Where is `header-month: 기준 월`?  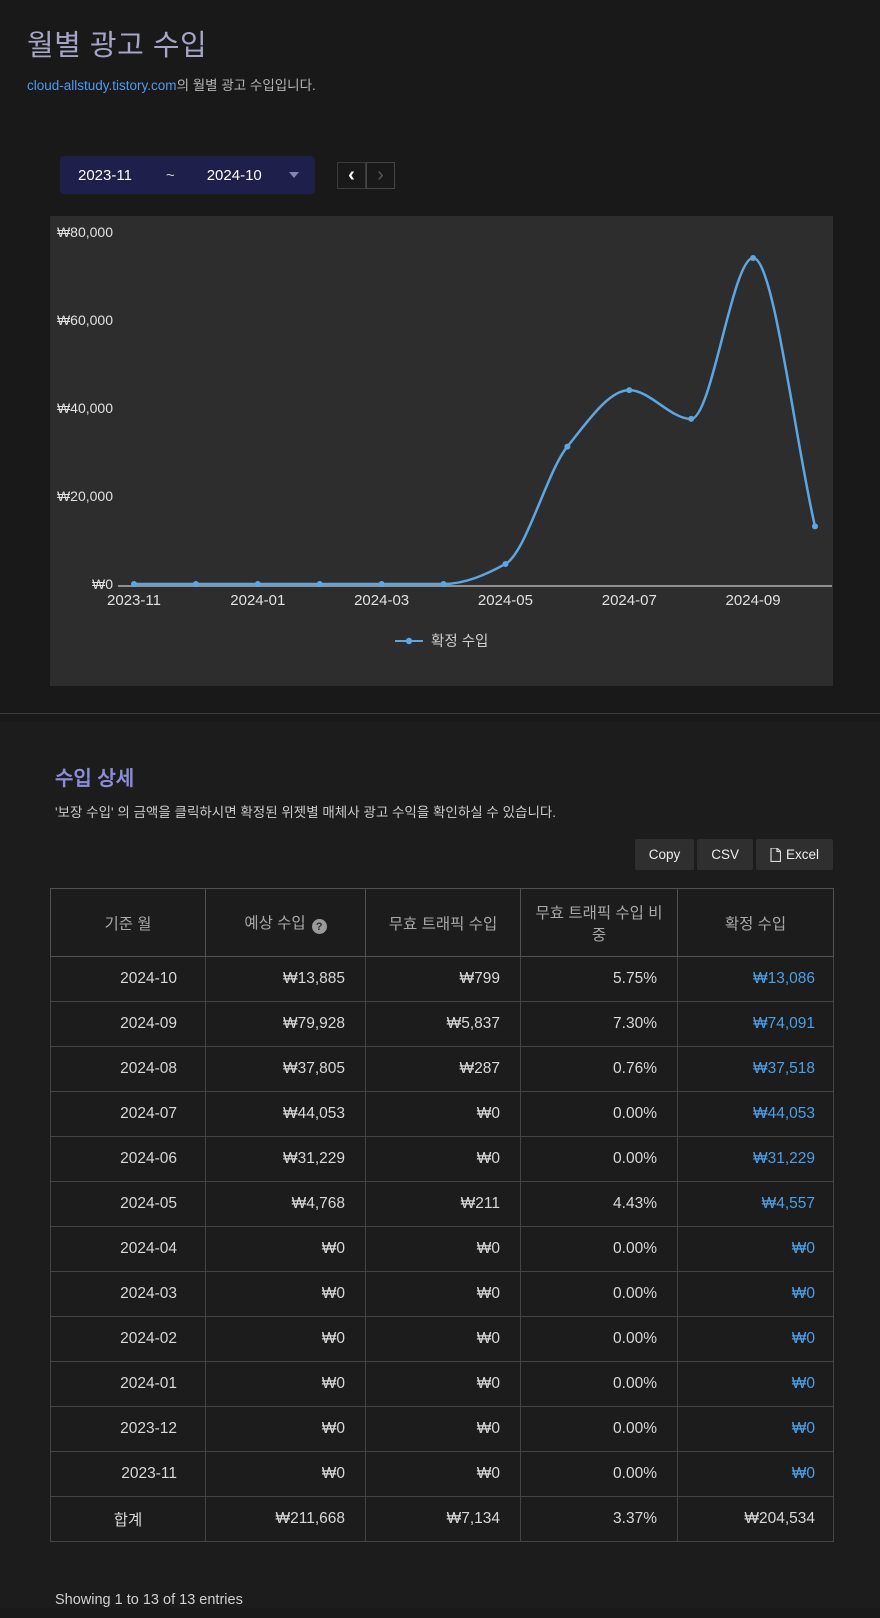 header-month: 기준 월 is located at coordinates (128, 922).